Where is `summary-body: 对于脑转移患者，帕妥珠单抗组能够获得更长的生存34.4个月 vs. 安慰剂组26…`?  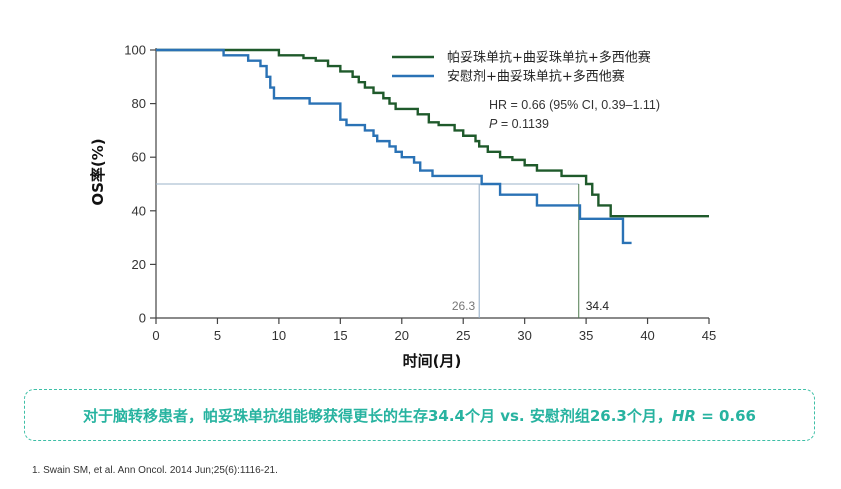 summary-body: 对于脑转移患者，帕妥珠单抗组能够获得更长的生存34.4个月 vs. 安慰剂组26… is located at coordinates (377, 415).